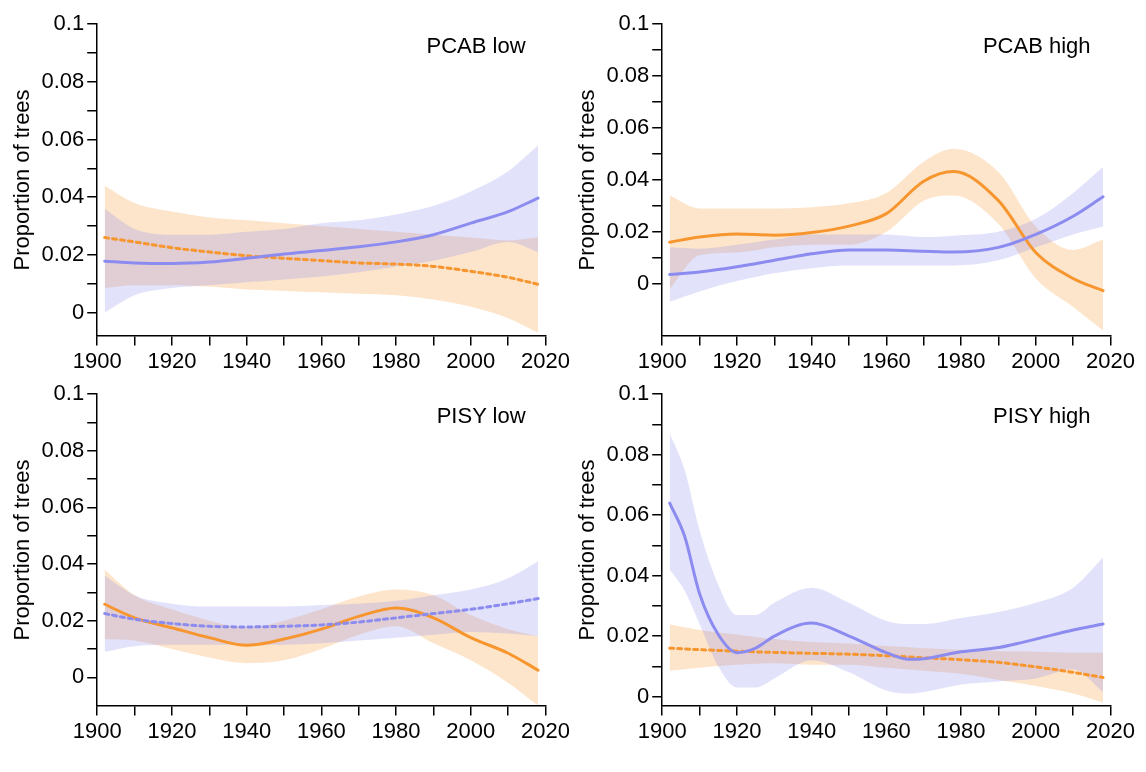 The height and width of the screenshot is (772, 1146). I want to click on annotation: PISY low, so click(481, 416).